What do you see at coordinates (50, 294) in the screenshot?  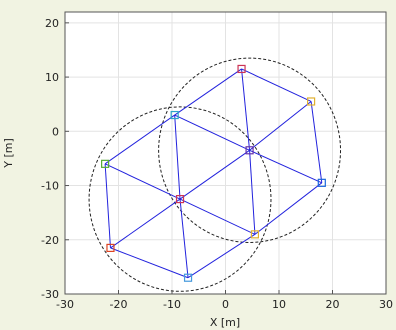 I see `y-tick-label: -30` at bounding box center [50, 294].